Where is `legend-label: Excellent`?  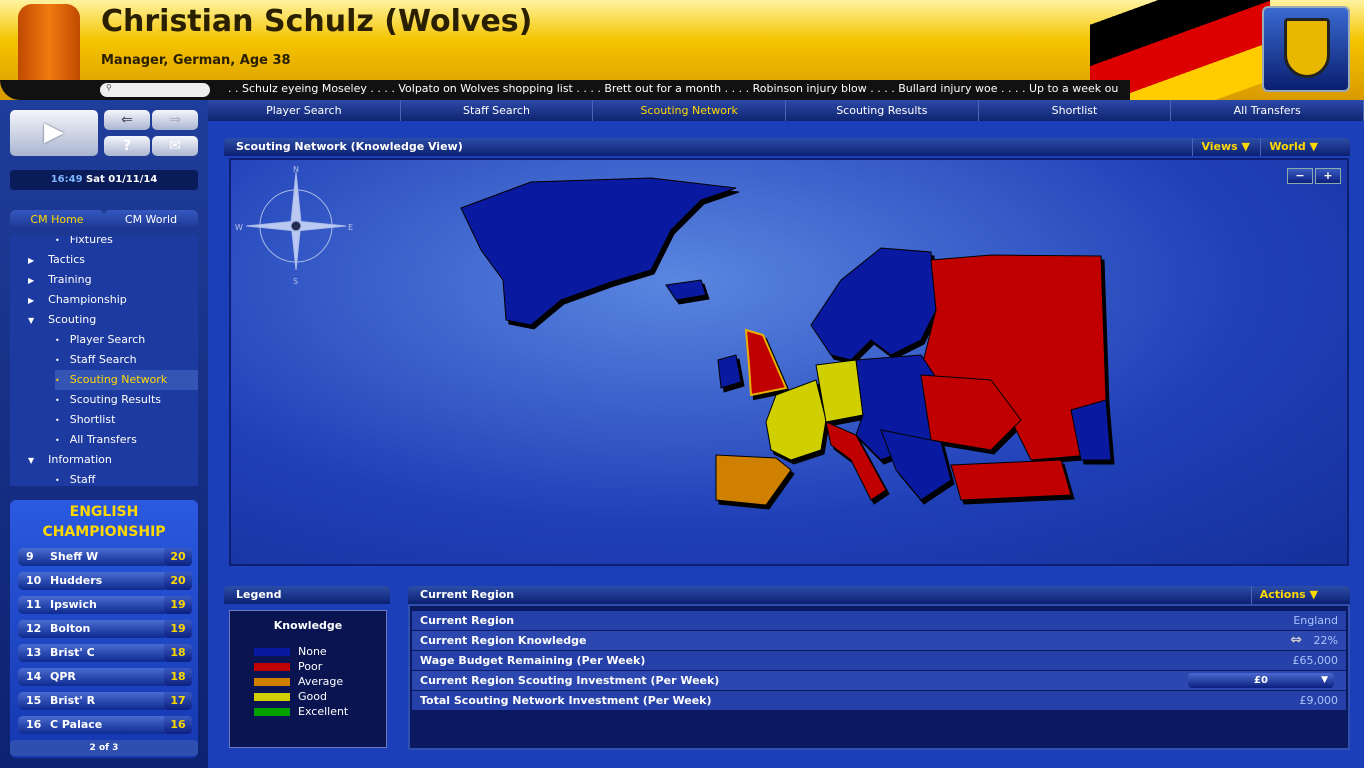
legend-label: Excellent is located at coordinates (323, 711).